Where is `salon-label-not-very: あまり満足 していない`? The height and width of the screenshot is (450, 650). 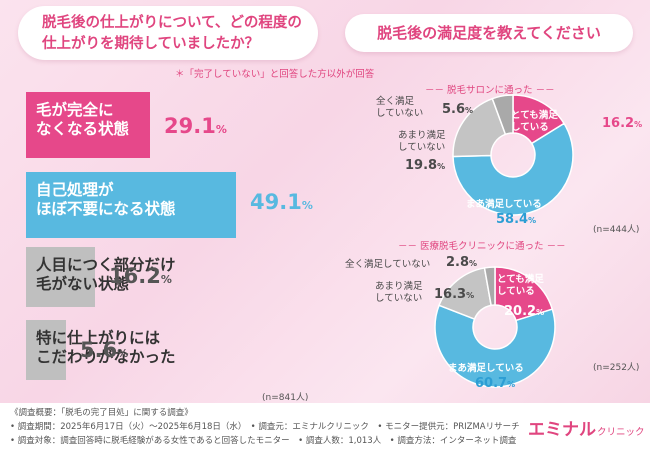 salon-label-not-very: あまり満足 していない is located at coordinates (422, 141).